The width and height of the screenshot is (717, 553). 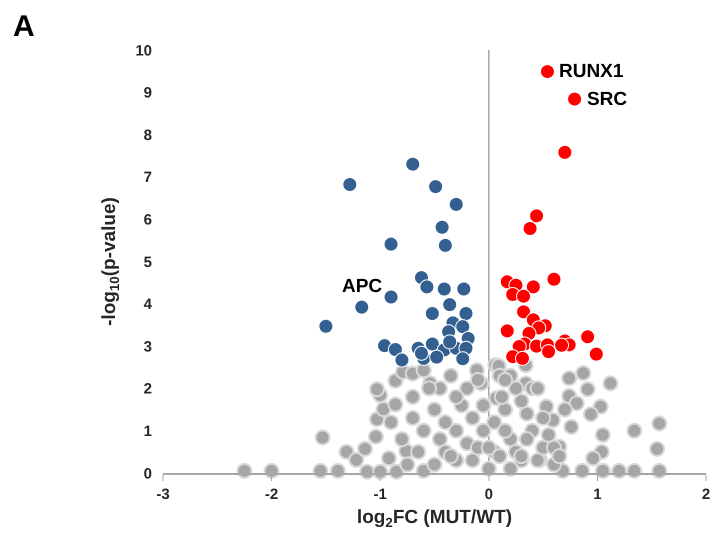 What do you see at coordinates (706, 494) in the screenshot?
I see `x-tick-label: 2` at bounding box center [706, 494].